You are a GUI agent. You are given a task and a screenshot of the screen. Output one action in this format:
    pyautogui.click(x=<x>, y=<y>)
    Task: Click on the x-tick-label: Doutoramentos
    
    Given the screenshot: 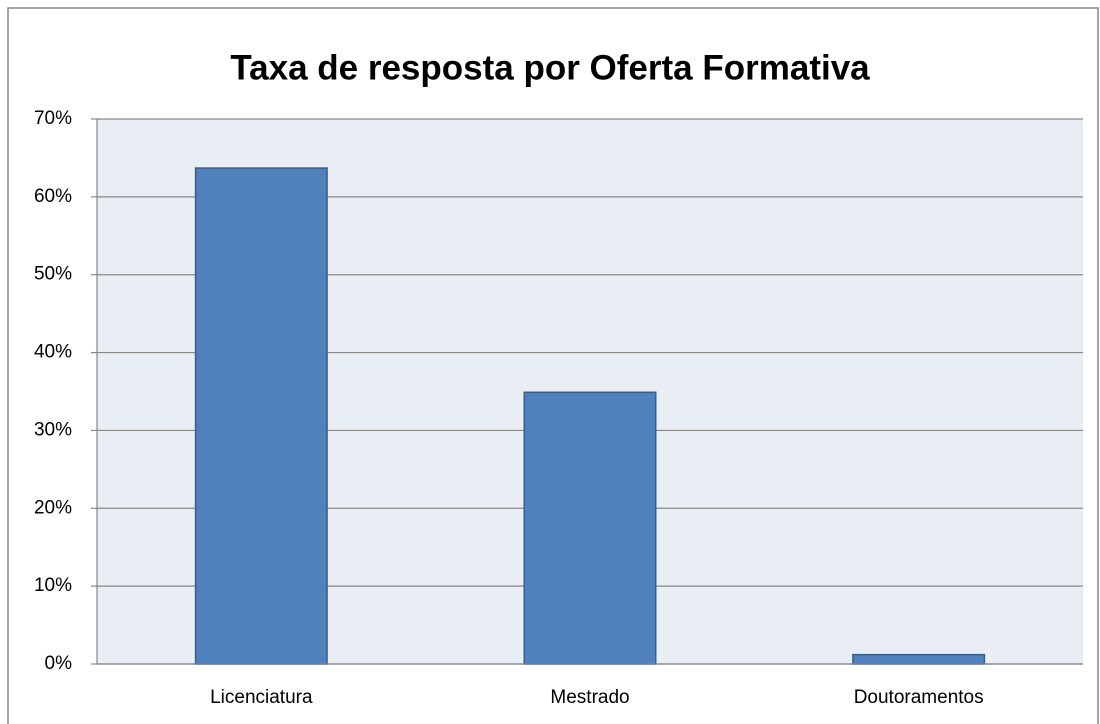 What is the action you would take?
    pyautogui.click(x=919, y=697)
    